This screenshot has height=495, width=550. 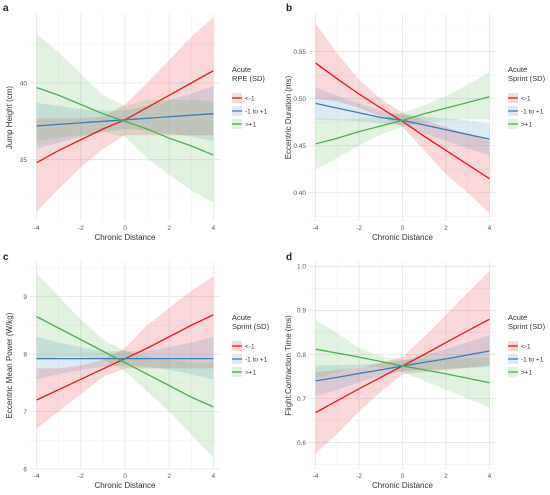 I want to click on y-tick-label: 40, so click(x=24, y=83).